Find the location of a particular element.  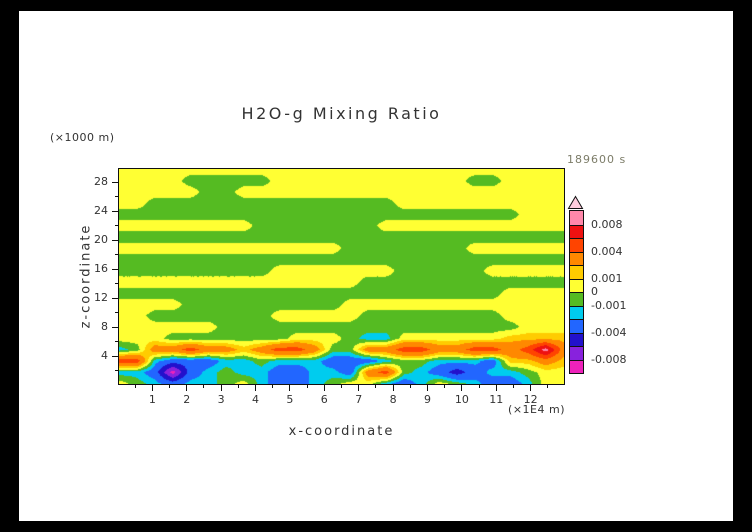

z-tick-label: 20 is located at coordinates (101, 240).